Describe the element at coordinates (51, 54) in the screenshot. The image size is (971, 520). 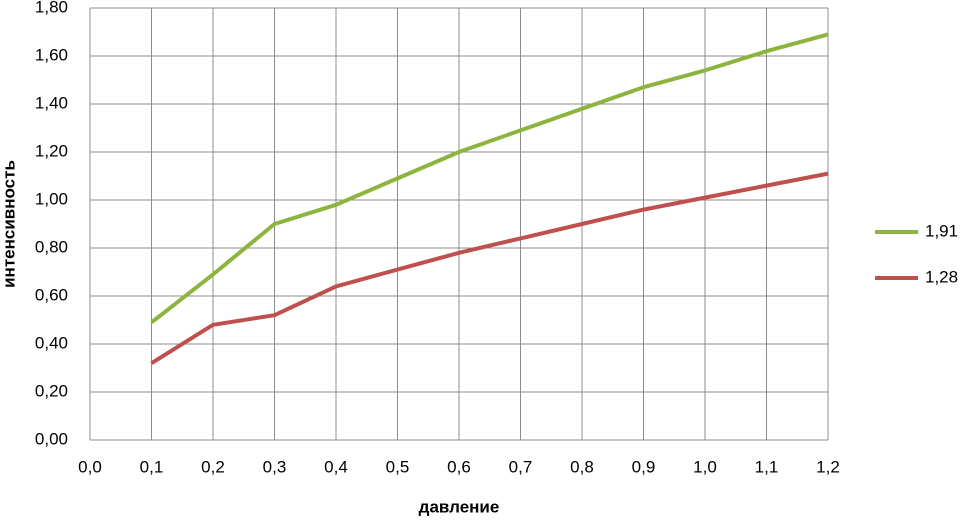
I see `y-tick-label: 1,60` at that location.